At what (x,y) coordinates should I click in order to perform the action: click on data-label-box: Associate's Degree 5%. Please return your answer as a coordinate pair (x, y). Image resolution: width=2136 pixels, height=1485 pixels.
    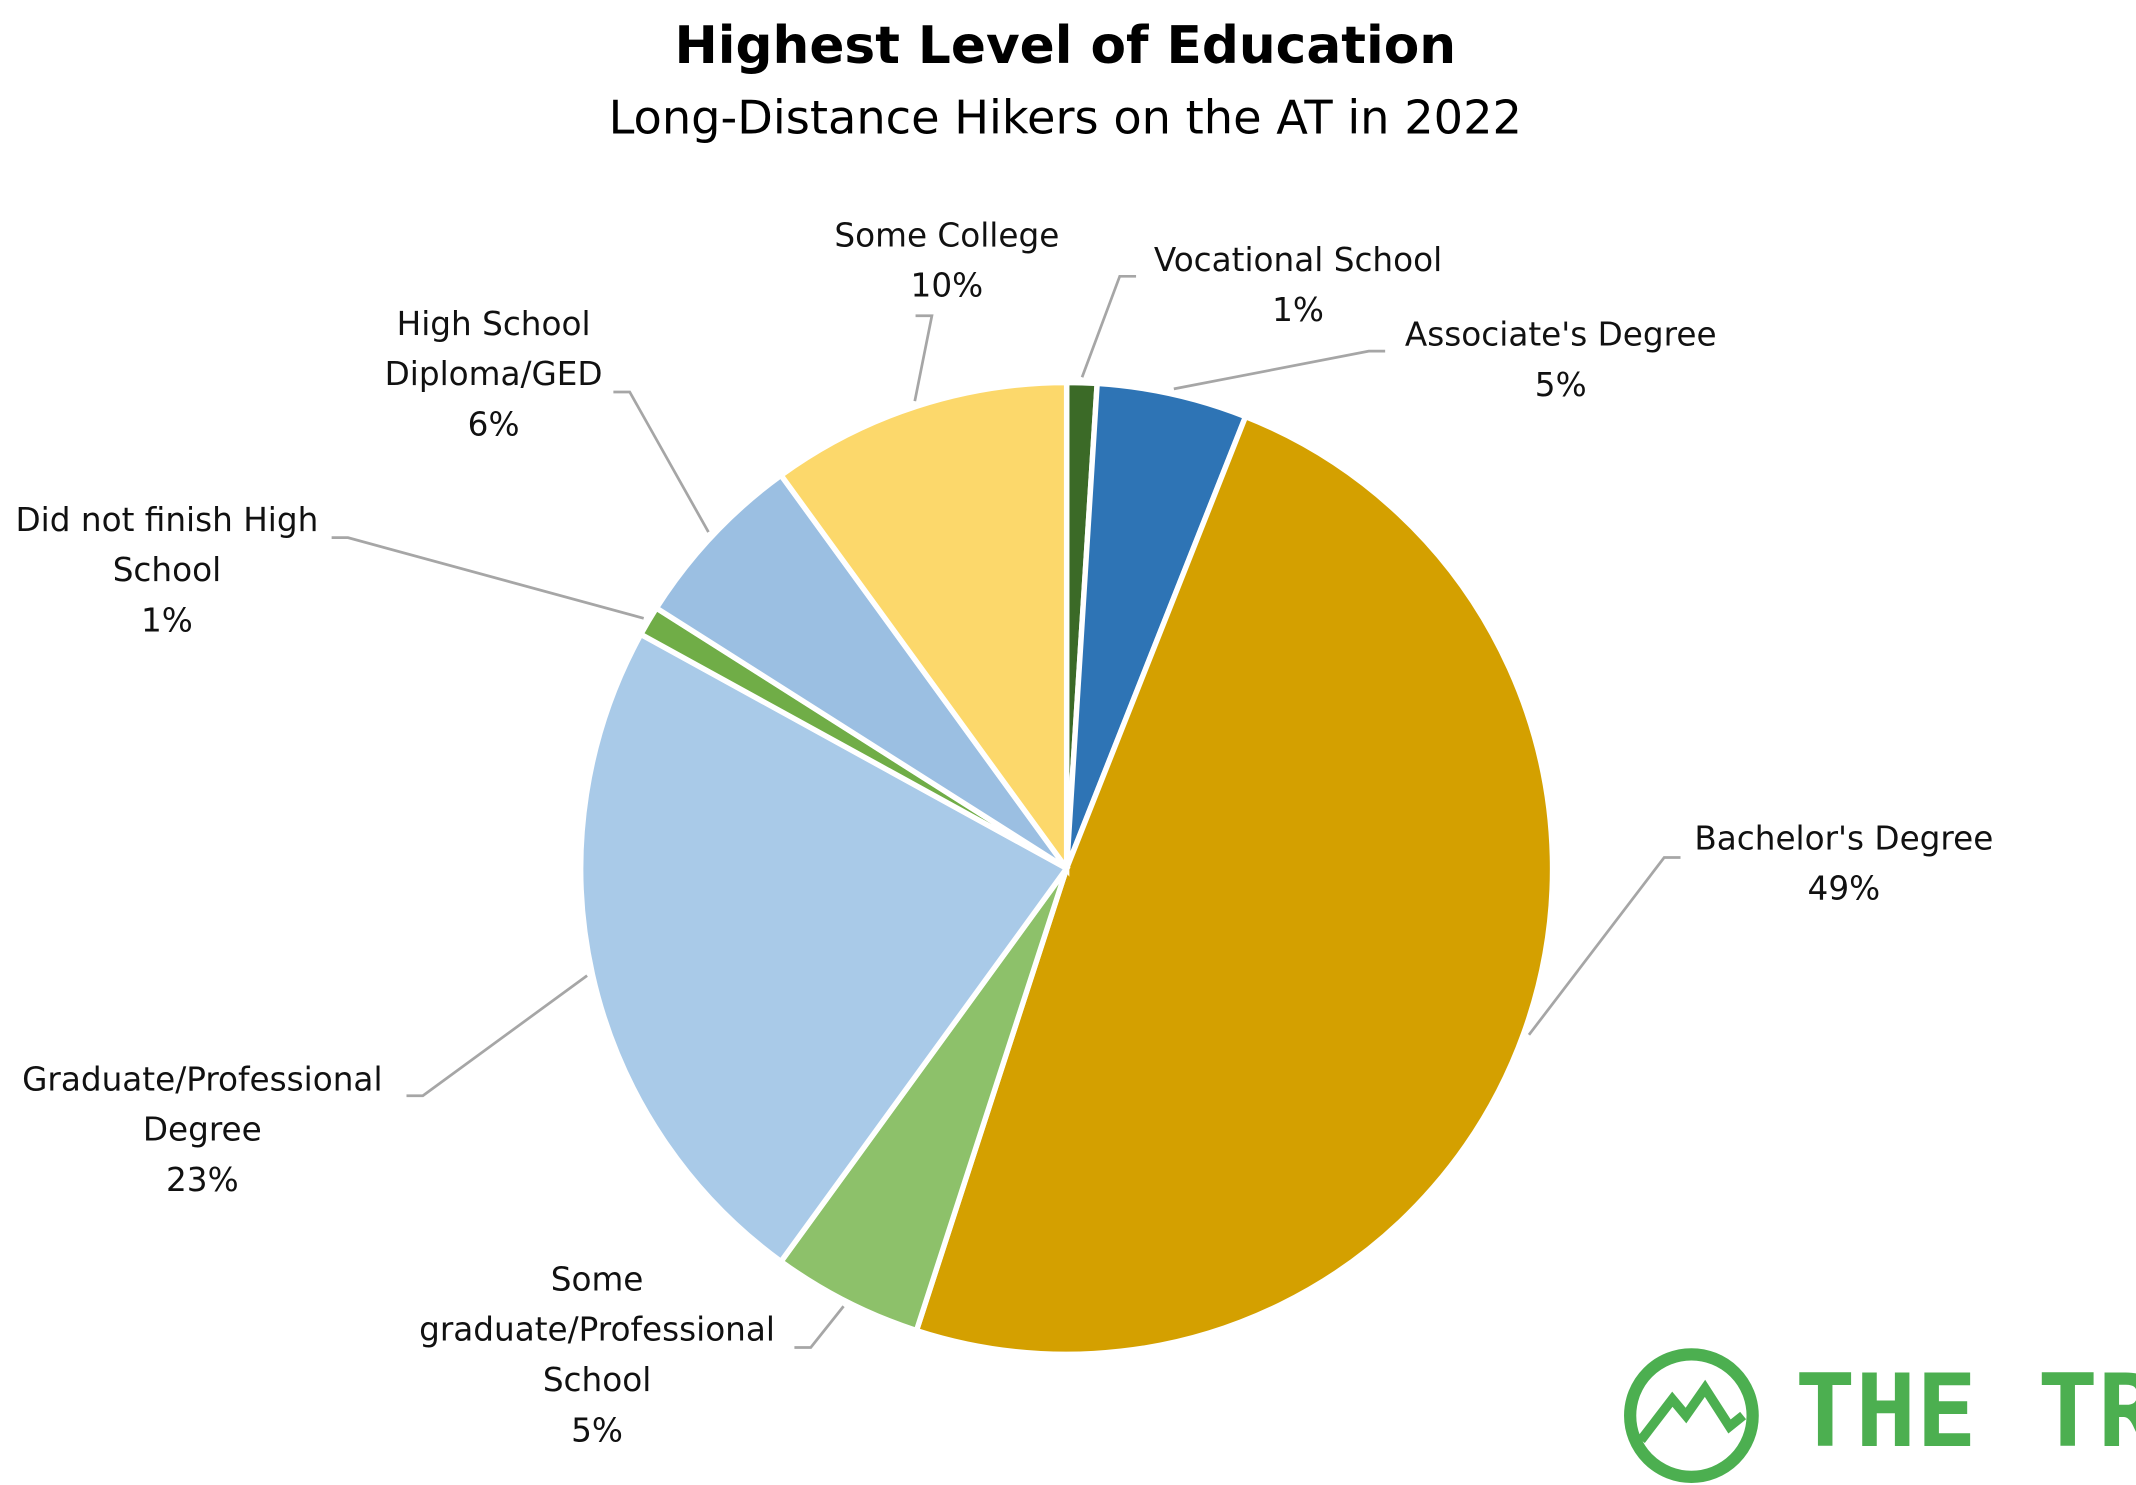
    Looking at the image, I should click on (1561, 360).